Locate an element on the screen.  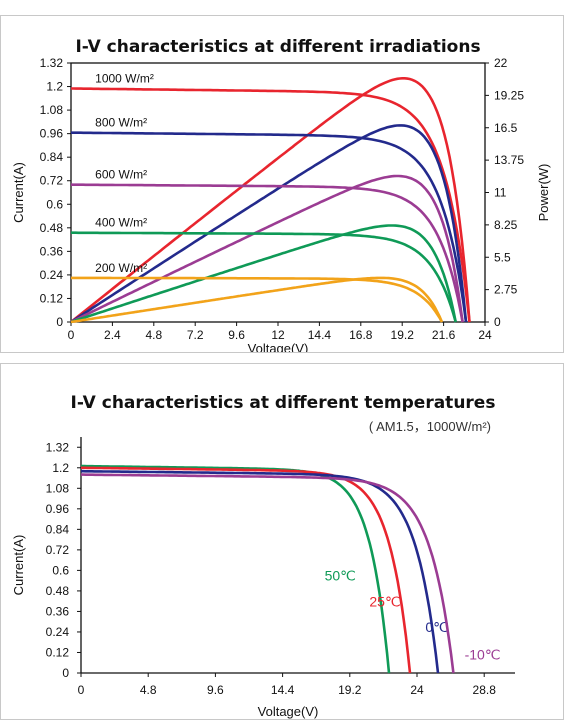
y2-tick-label: 2.75 is located at coordinates (506, 290).